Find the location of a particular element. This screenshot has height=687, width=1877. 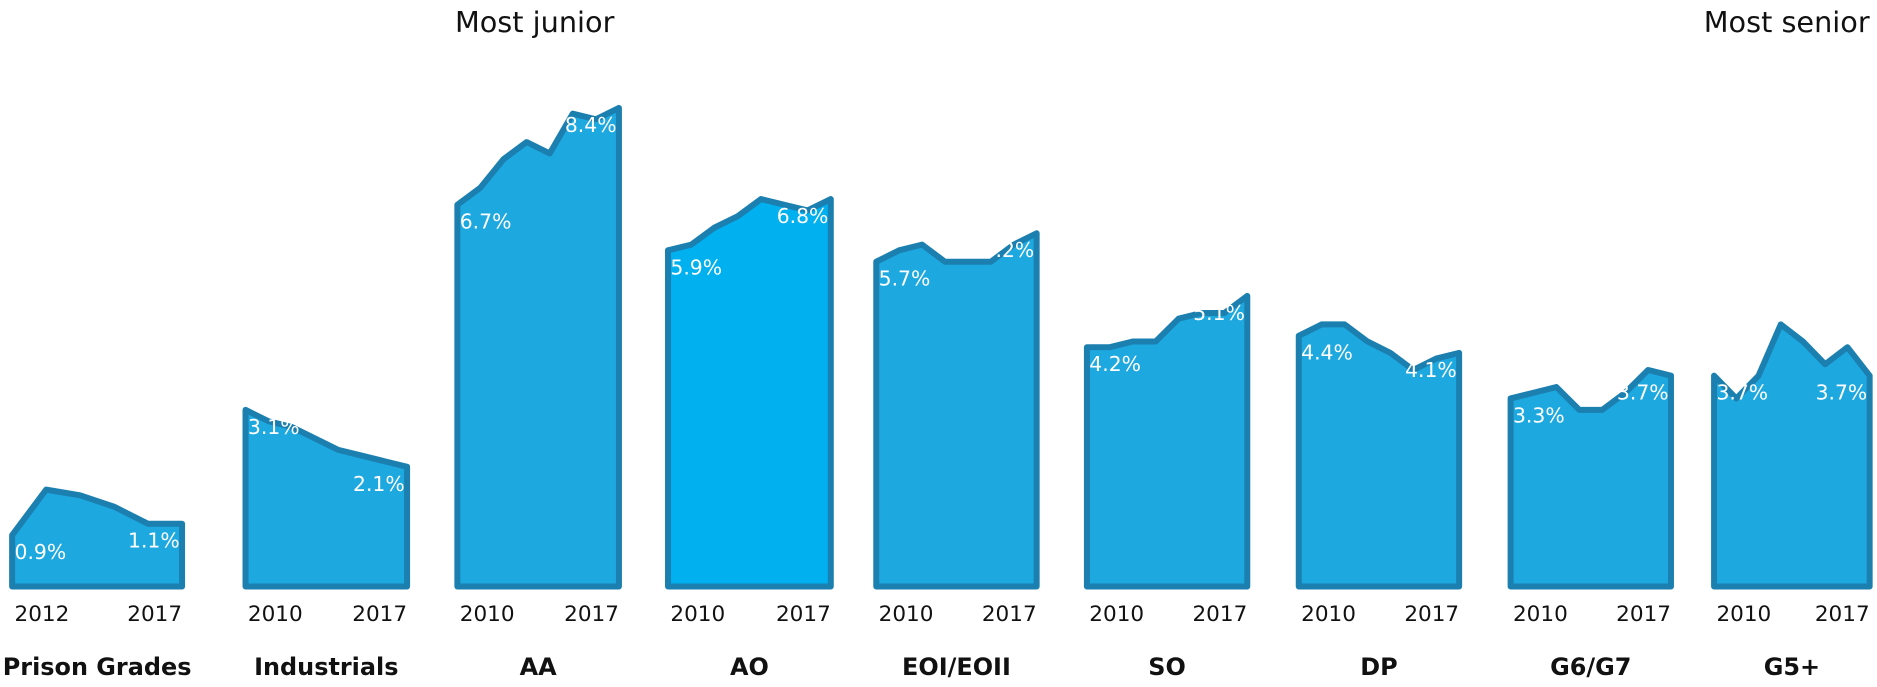

value-label: 5.1% is located at coordinates (1219, 313).